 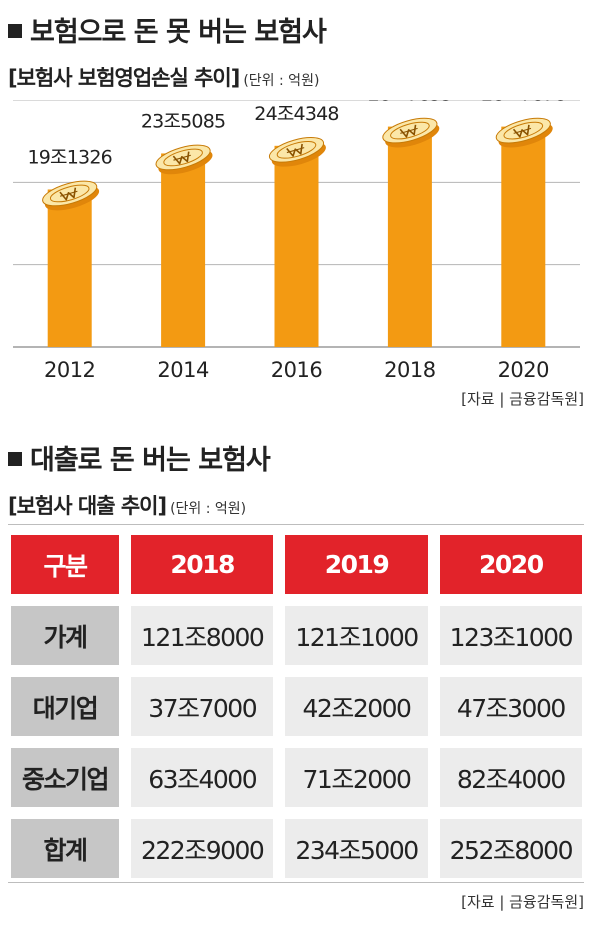 I want to click on chart-data-label: 24조4348, so click(x=296, y=114).